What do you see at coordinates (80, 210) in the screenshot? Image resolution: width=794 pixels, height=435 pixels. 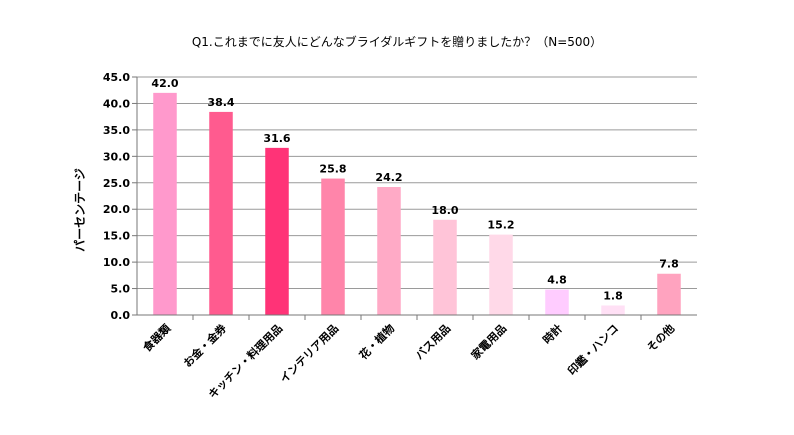 I see `y-axis-label: パーセンテージ` at bounding box center [80, 210].